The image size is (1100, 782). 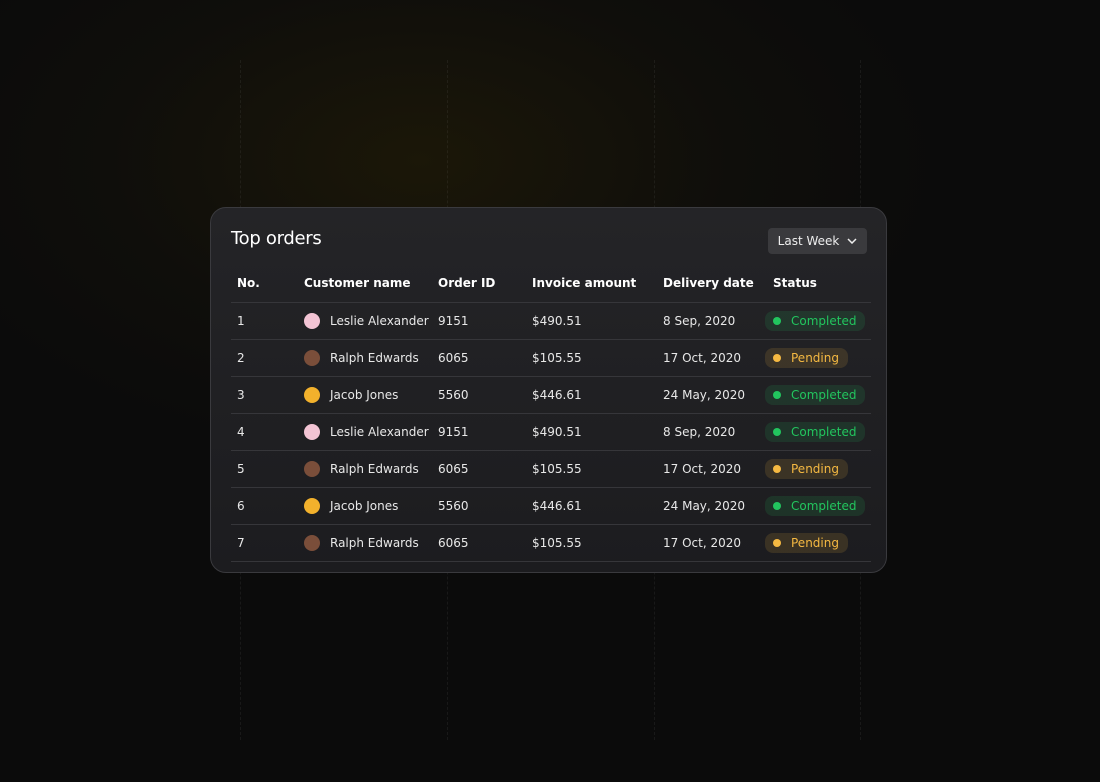 I want to click on cell-no: 7, so click(x=241, y=543).